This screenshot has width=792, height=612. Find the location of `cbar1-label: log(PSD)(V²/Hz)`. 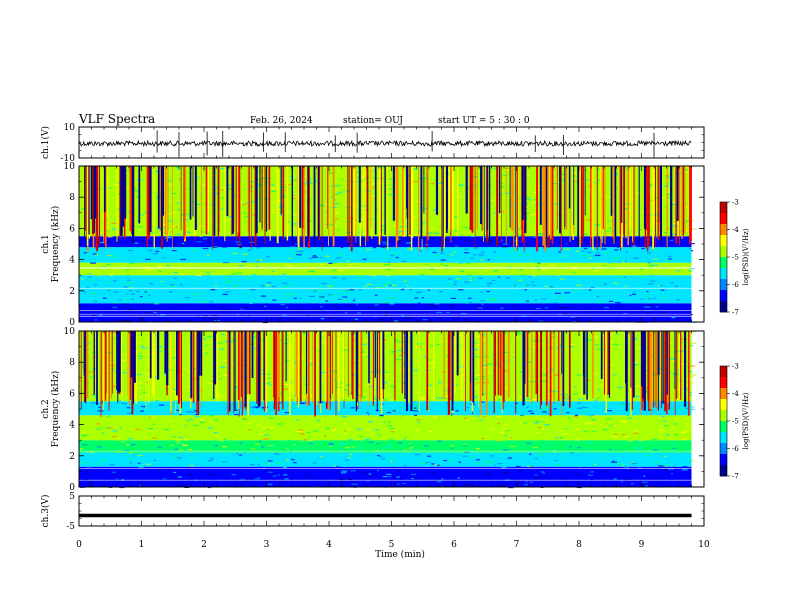

cbar1-label: log(PSD)(V²/Hz) is located at coordinates (746, 256).